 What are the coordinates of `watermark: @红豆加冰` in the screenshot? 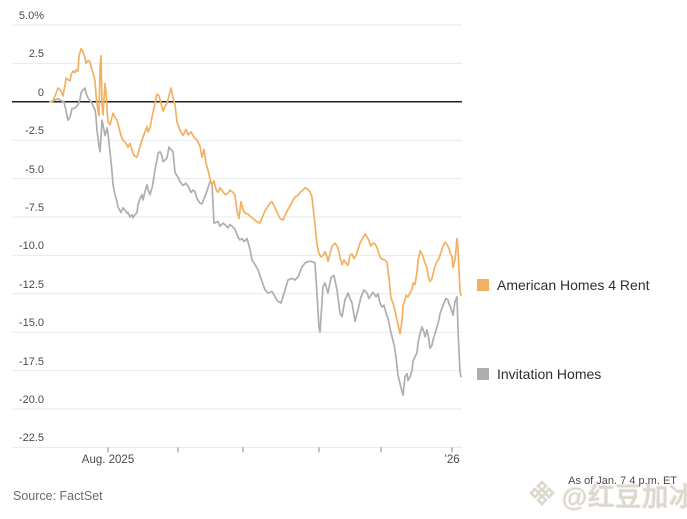 It's located at (607, 495).